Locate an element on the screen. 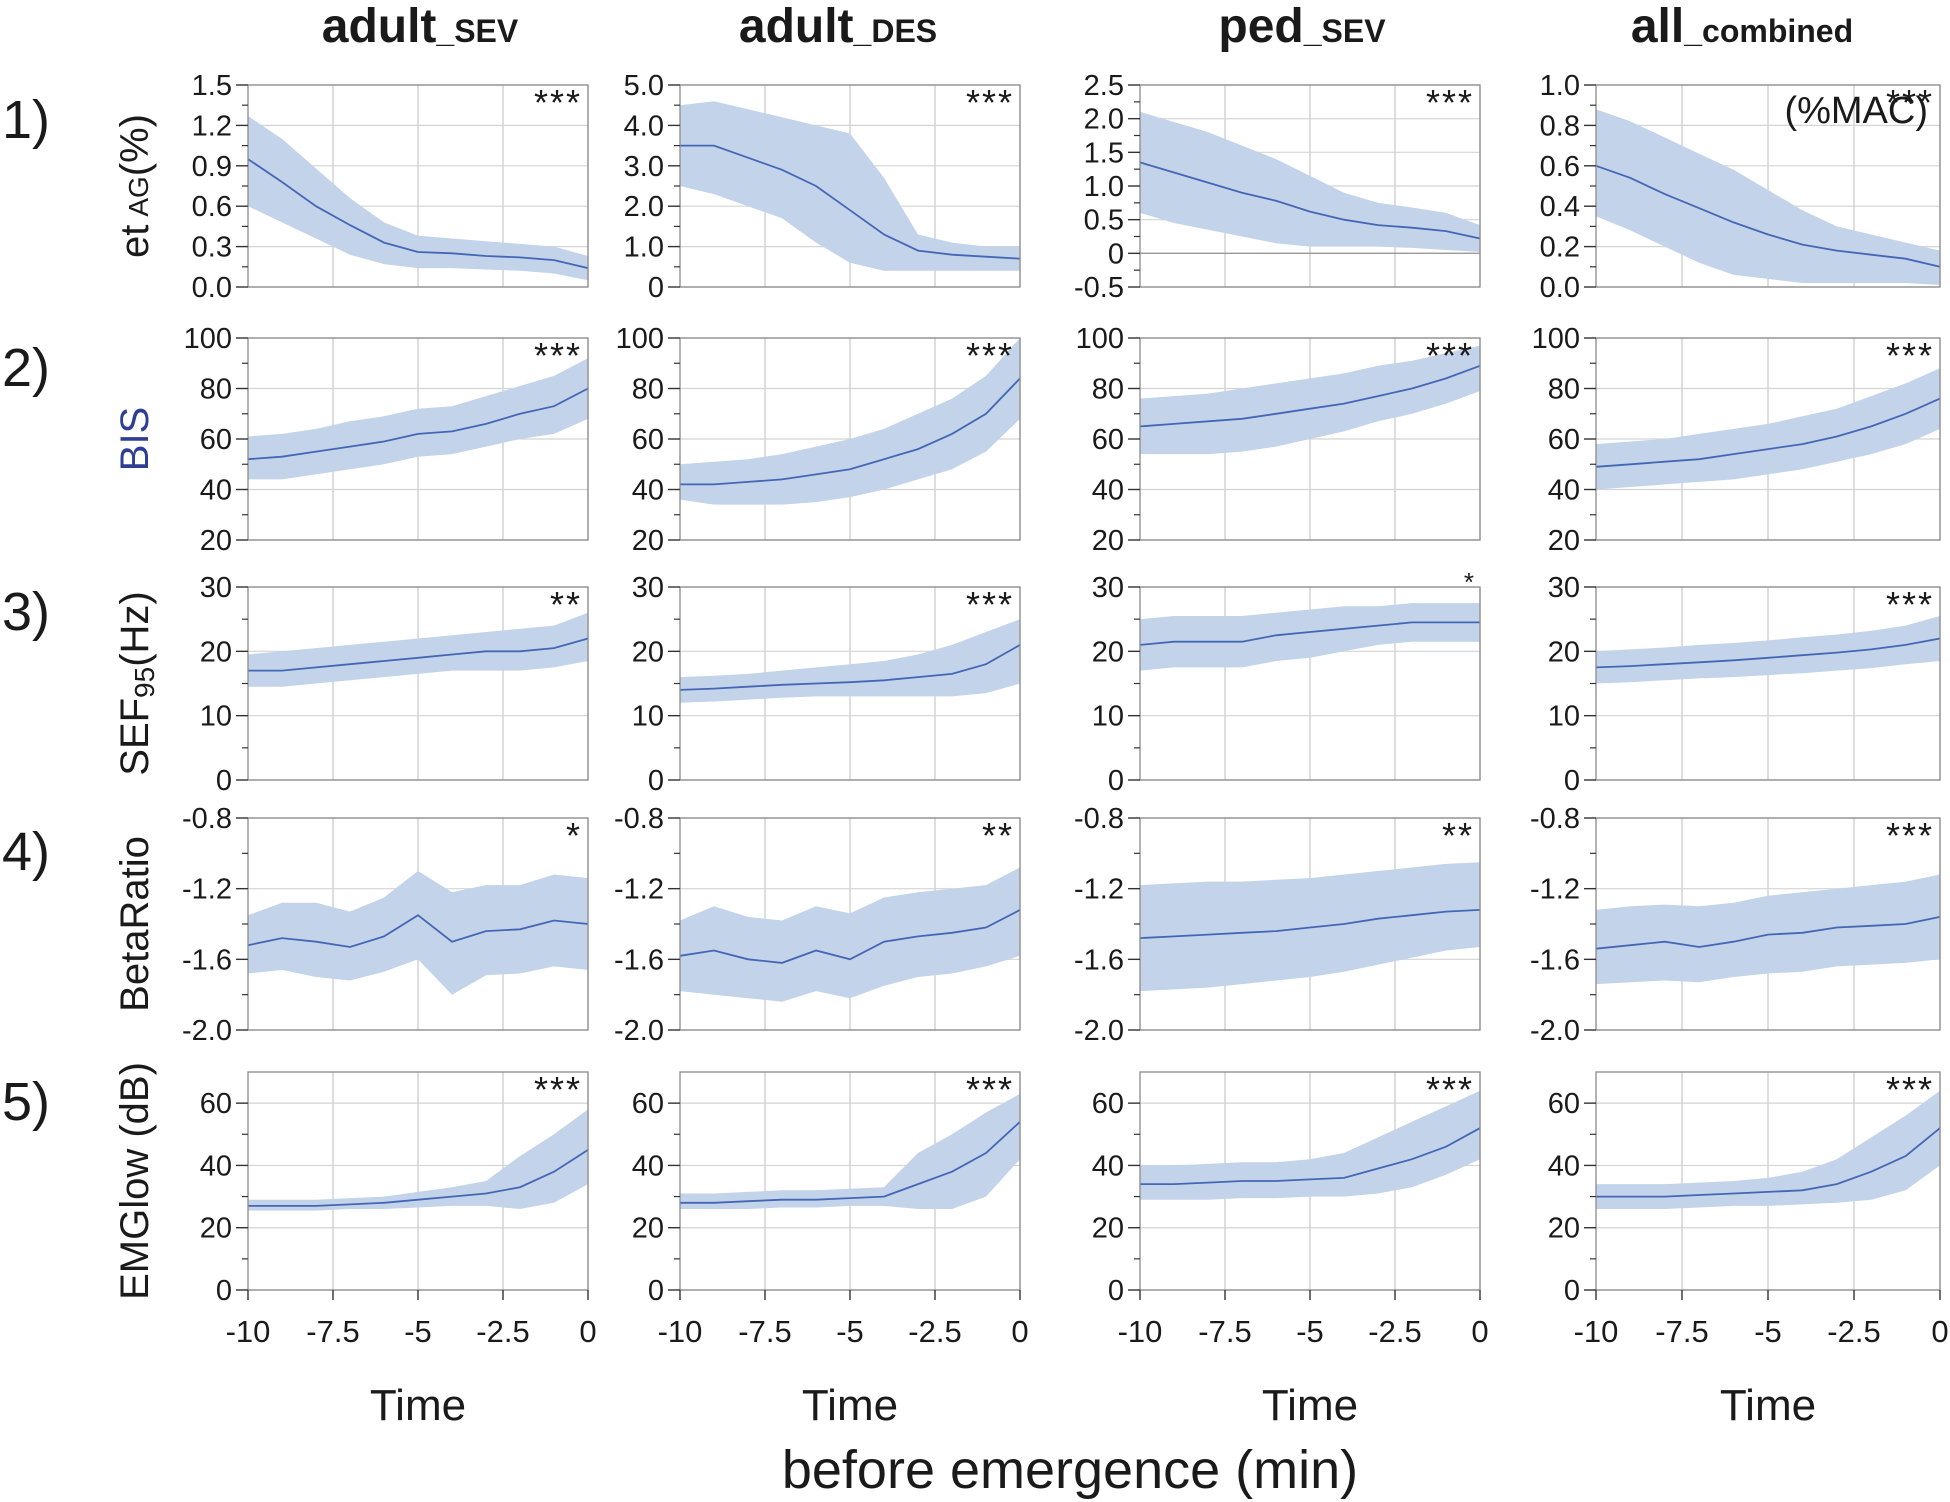 The width and height of the screenshot is (1950, 1502). significance-marker: ** is located at coordinates (998, 835).